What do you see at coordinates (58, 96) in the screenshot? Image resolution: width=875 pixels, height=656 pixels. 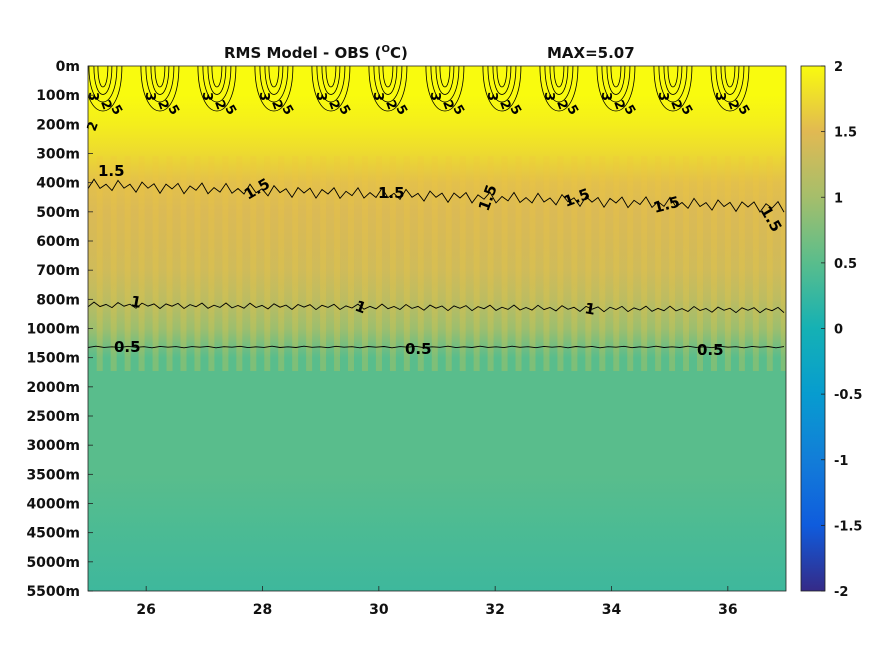 I see `y-tick-label: 100m` at bounding box center [58, 96].